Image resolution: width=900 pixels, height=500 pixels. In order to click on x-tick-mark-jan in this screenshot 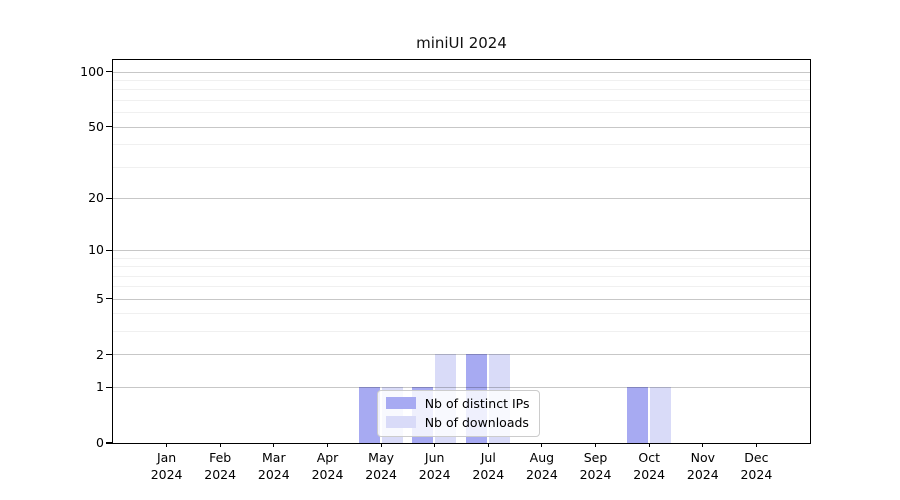, I will do `click(167, 445)`.